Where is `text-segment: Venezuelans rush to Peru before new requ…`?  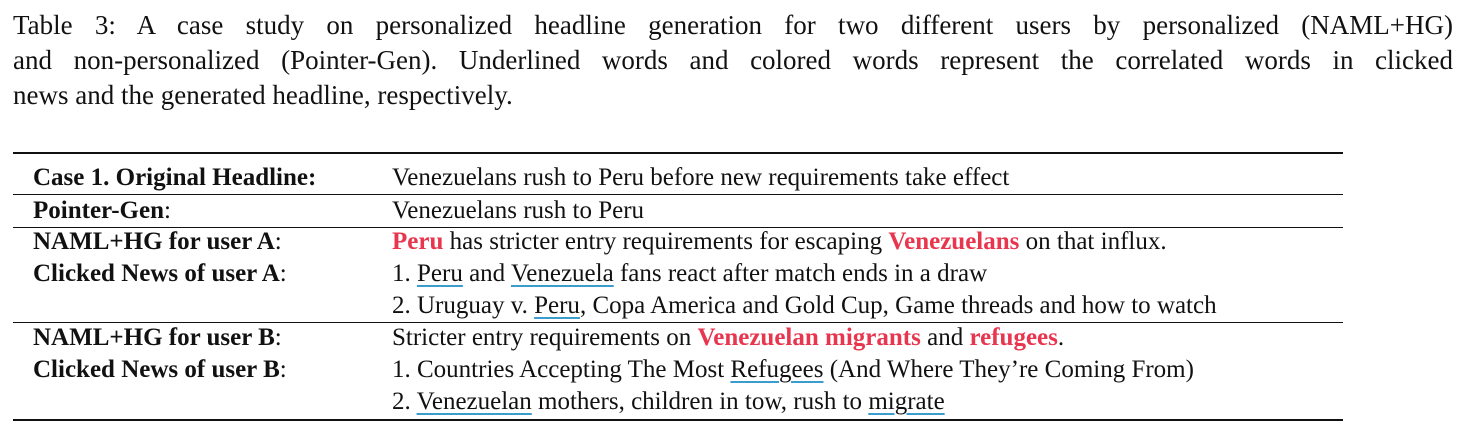 text-segment: Venezuelans rush to Peru before new requ… is located at coordinates (701, 177).